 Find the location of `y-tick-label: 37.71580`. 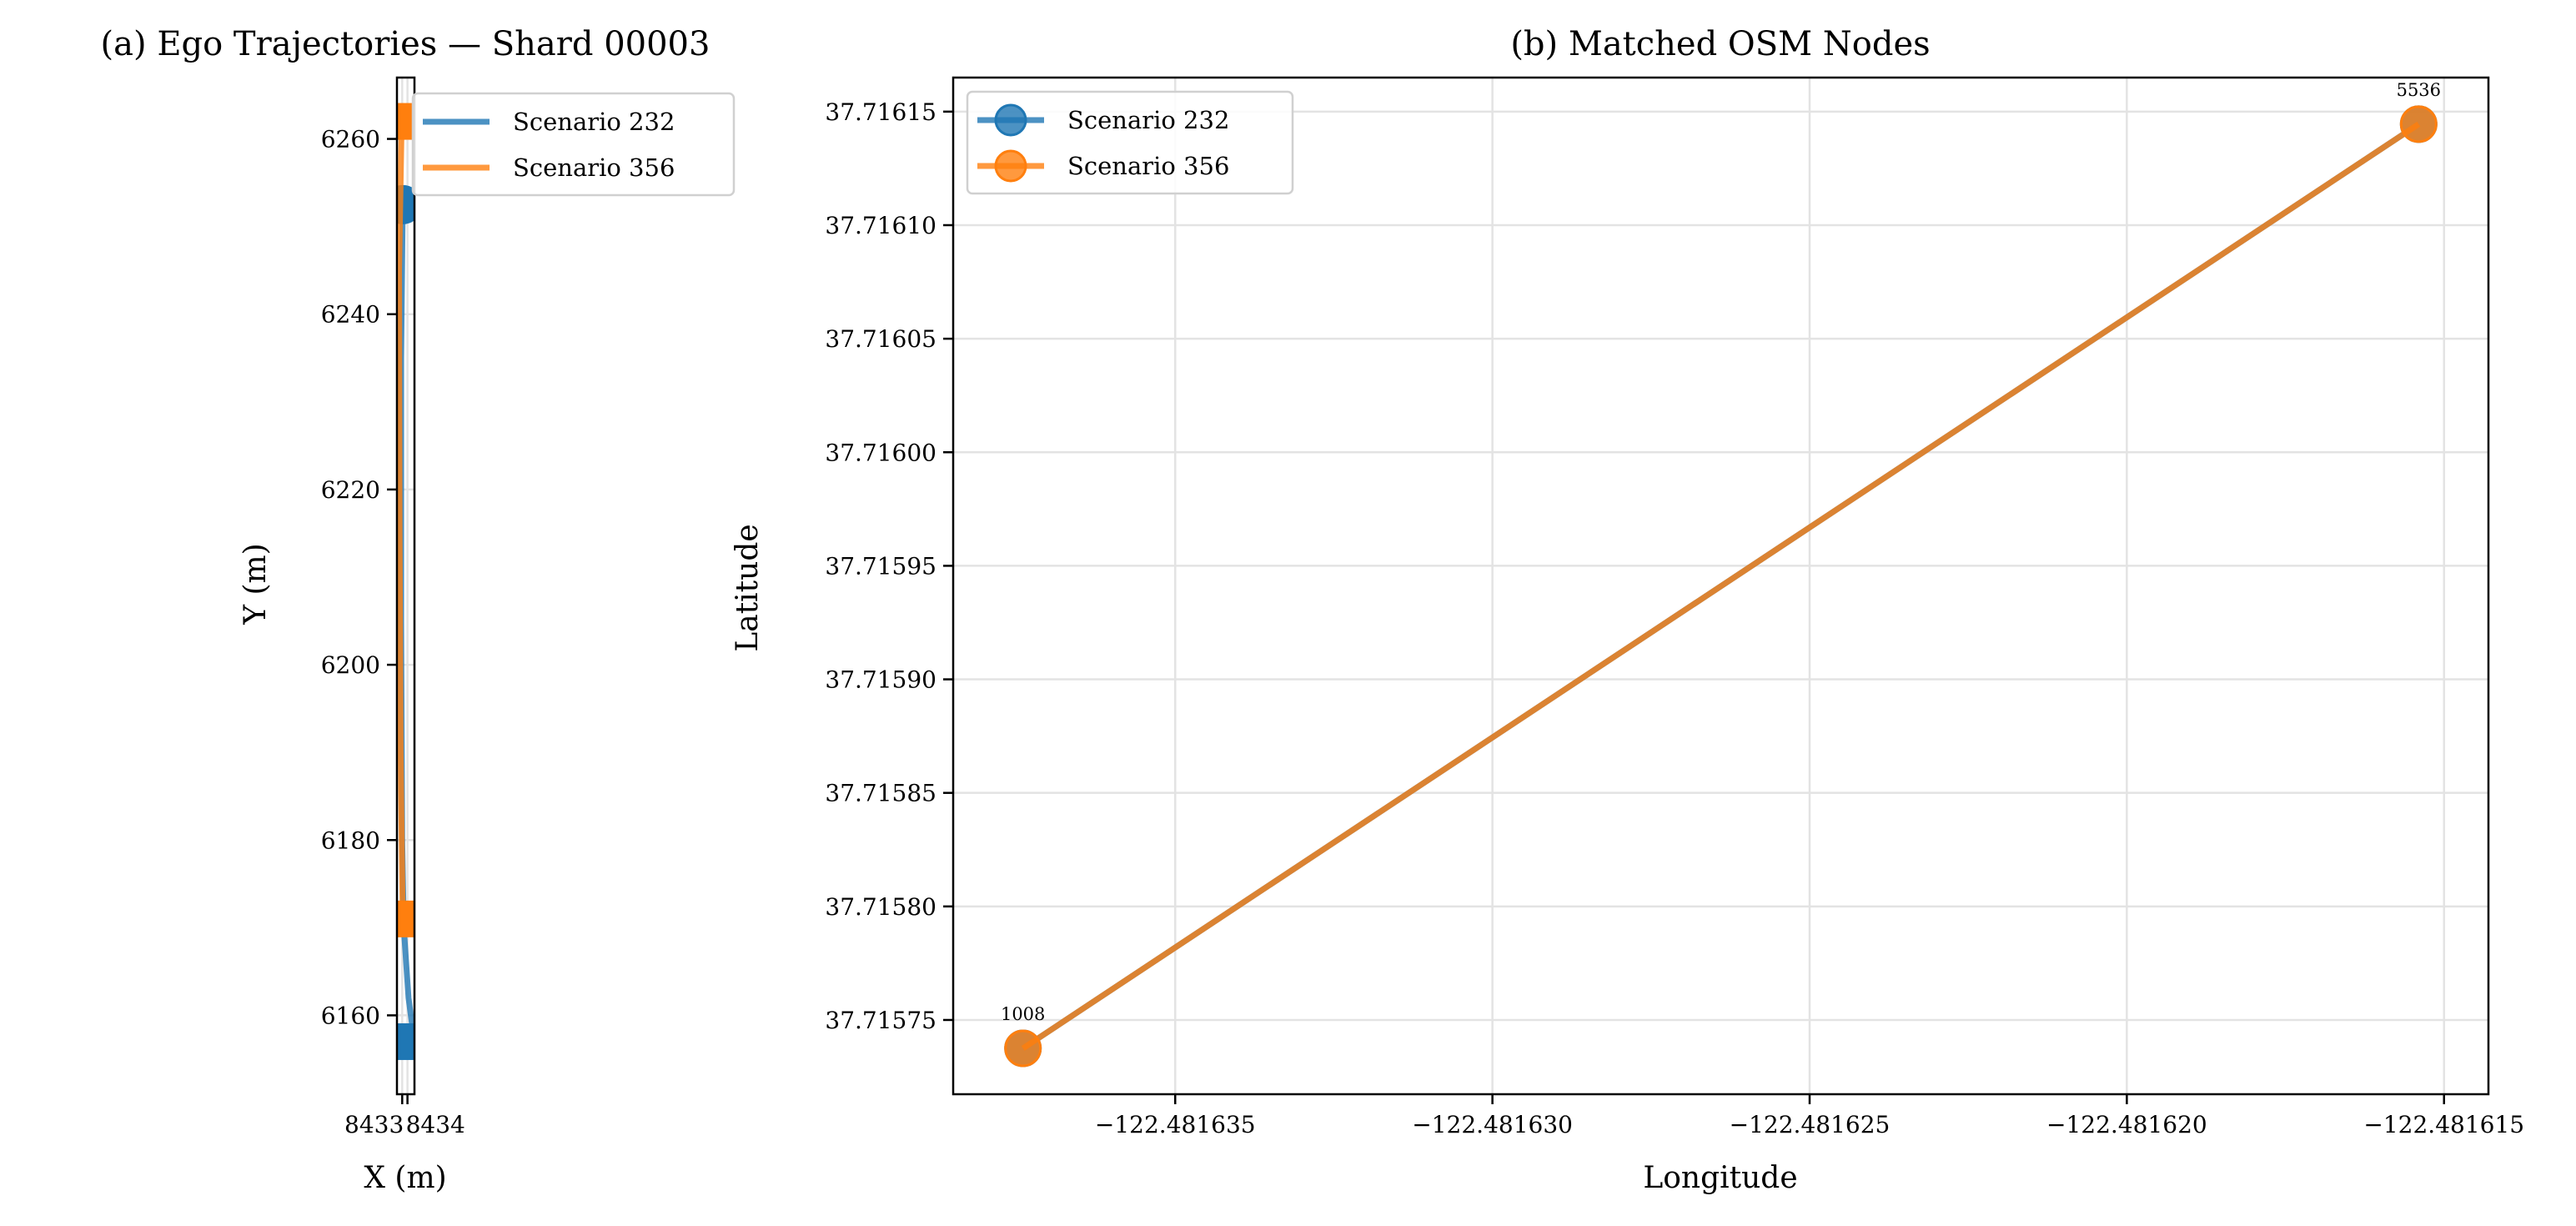

y-tick-label: 37.71580 is located at coordinates (880, 907).